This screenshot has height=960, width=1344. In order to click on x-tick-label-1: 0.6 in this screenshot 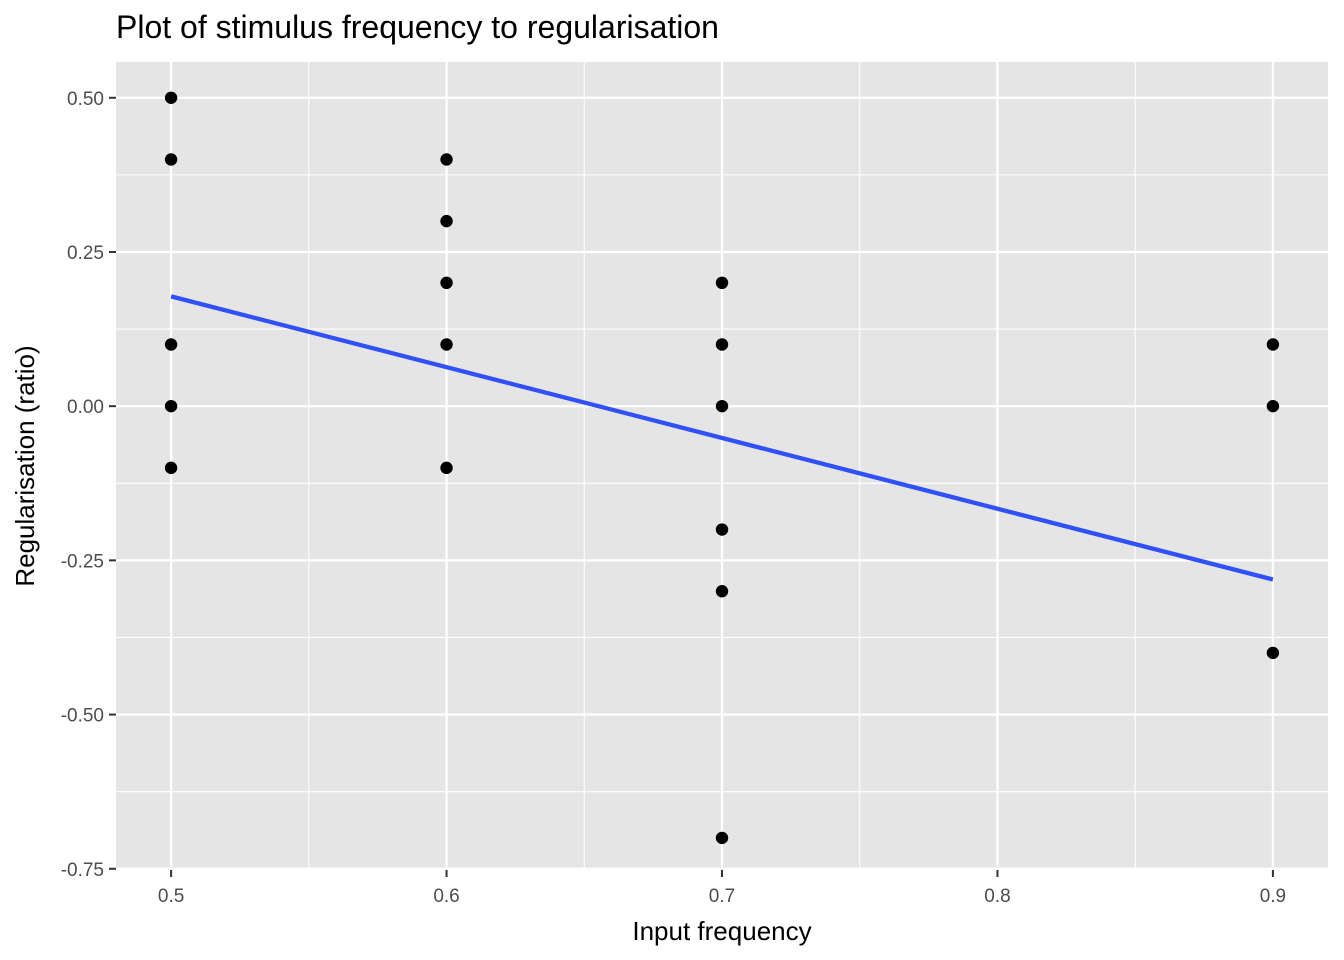, I will do `click(446, 896)`.